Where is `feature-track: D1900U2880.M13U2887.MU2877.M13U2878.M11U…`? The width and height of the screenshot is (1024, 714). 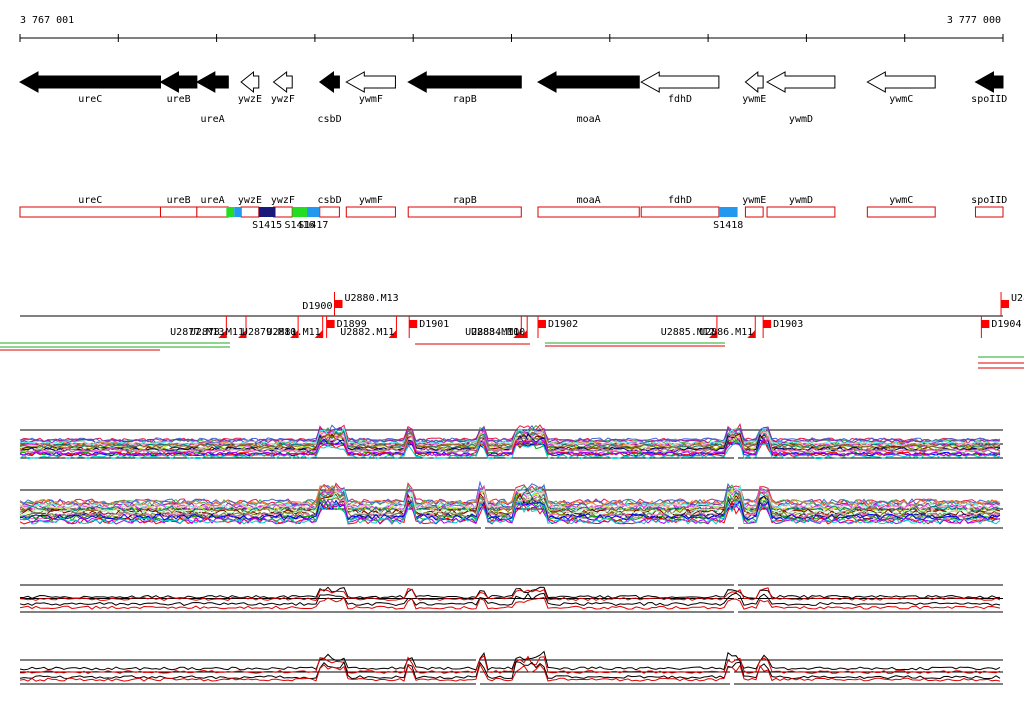
feature-track: D1900U2880.M13U2887.MU2877.M13U2878.M11U… is located at coordinates (512, 330).